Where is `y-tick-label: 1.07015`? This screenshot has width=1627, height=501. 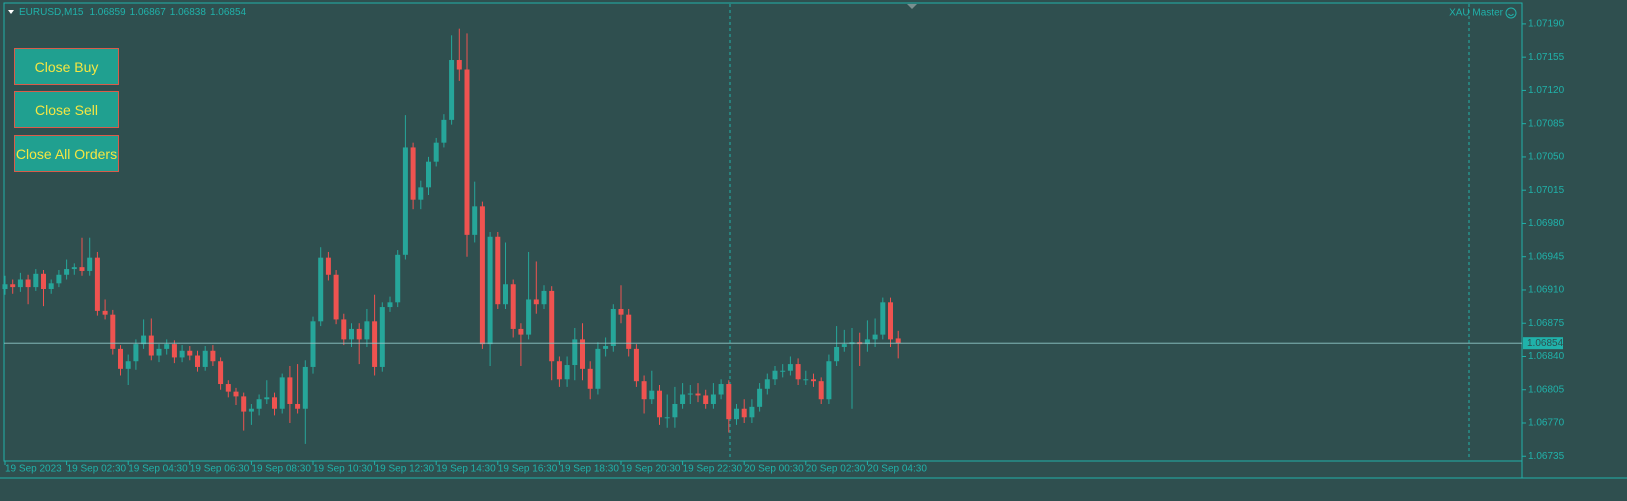
y-tick-label: 1.07015 is located at coordinates (1546, 190).